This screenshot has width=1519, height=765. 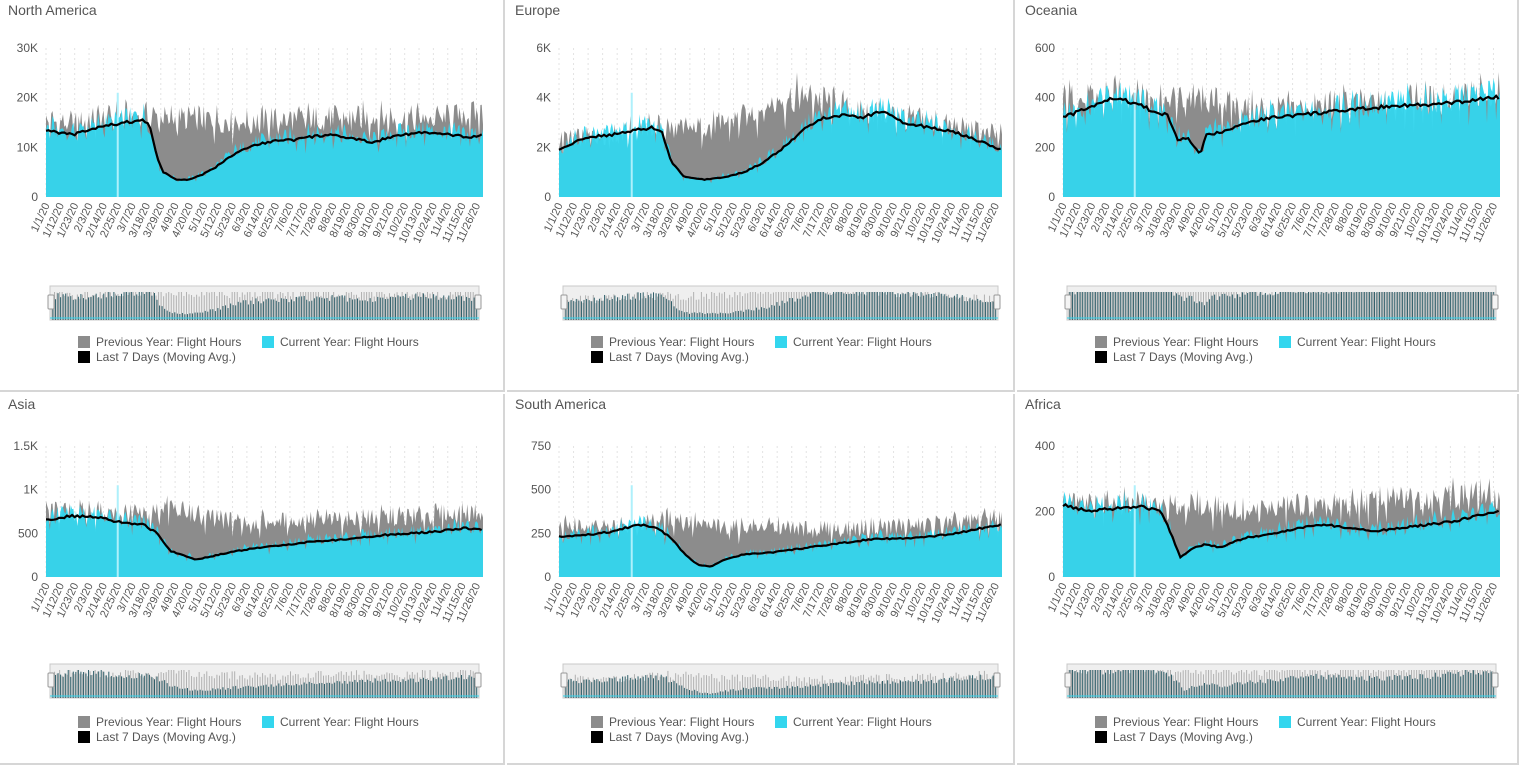 What do you see at coordinates (1051, 10) in the screenshot?
I see `panel-title: Oceania` at bounding box center [1051, 10].